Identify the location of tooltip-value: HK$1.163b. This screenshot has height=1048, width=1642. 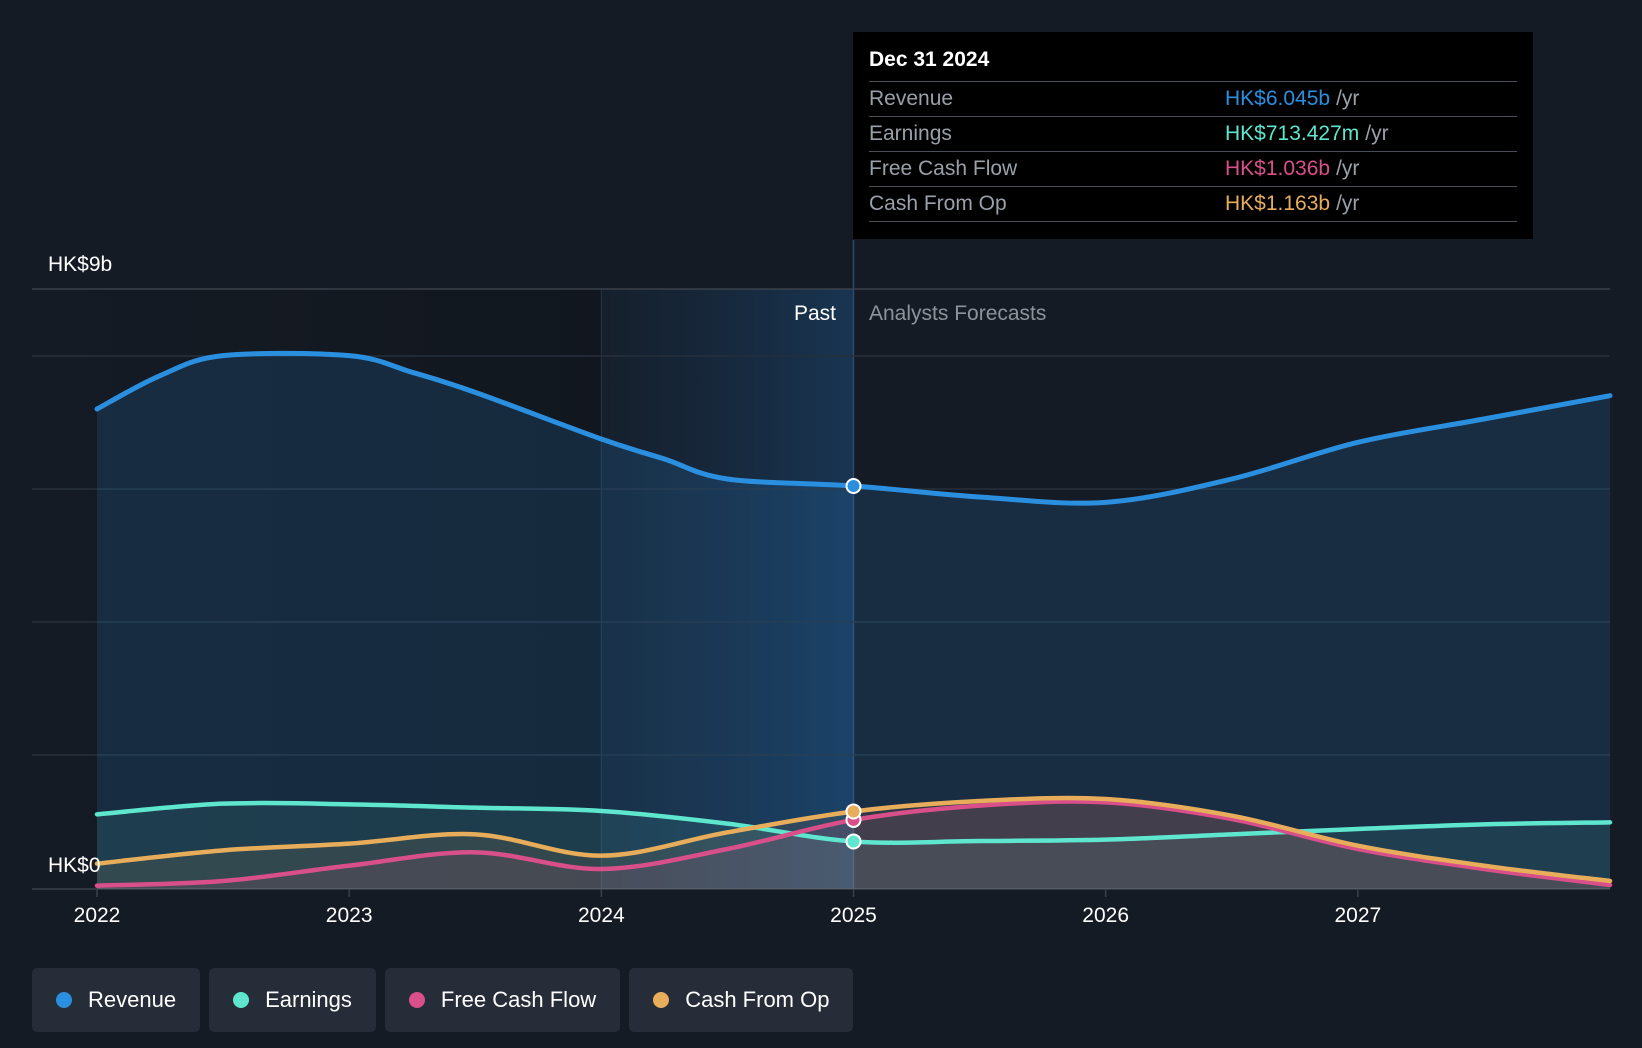
(1278, 203).